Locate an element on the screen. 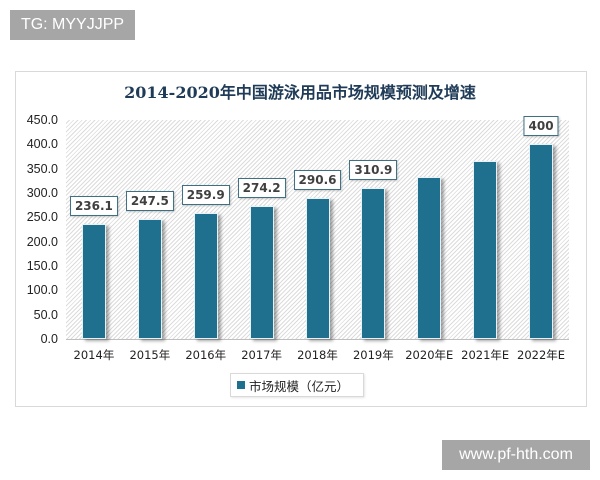 This screenshot has height=480, width=600. x-tick-label: 2017年 is located at coordinates (261, 355).